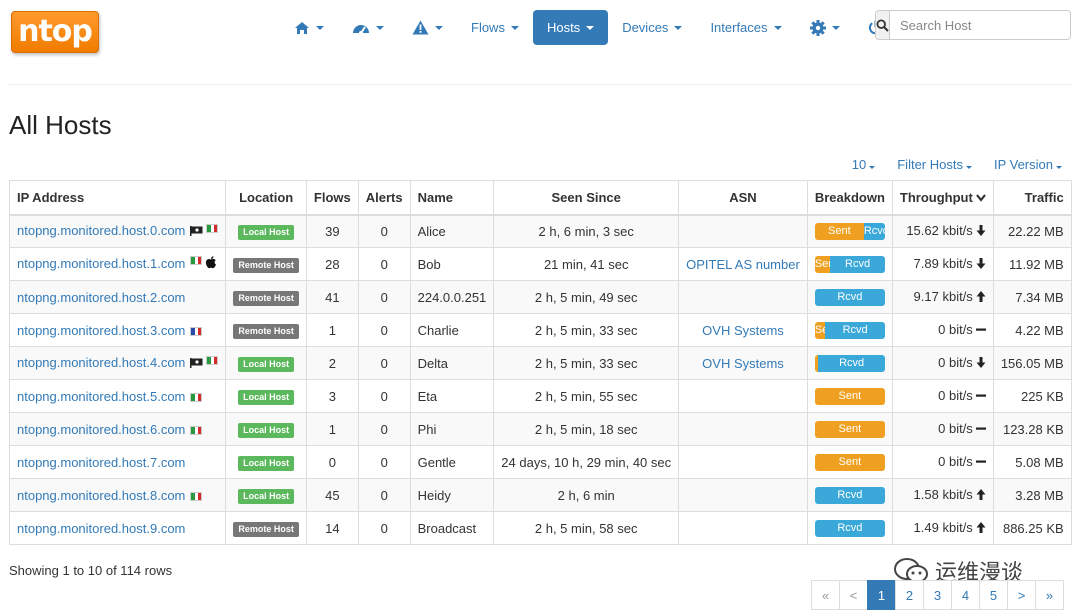 The image size is (1080, 615). Describe the element at coordinates (570, 27) in the screenshot. I see `nav-hosts: Hosts` at that location.